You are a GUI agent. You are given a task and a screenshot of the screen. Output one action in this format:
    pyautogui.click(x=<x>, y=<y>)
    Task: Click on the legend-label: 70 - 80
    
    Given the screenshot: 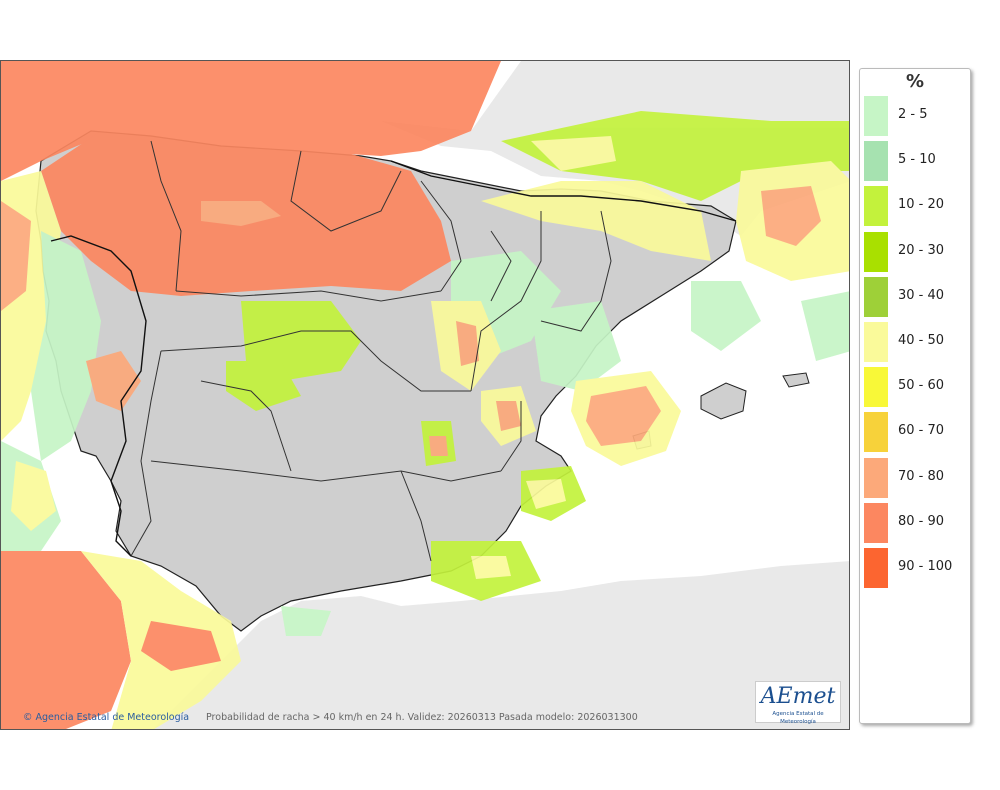 What is the action you would take?
    pyautogui.click(x=921, y=476)
    